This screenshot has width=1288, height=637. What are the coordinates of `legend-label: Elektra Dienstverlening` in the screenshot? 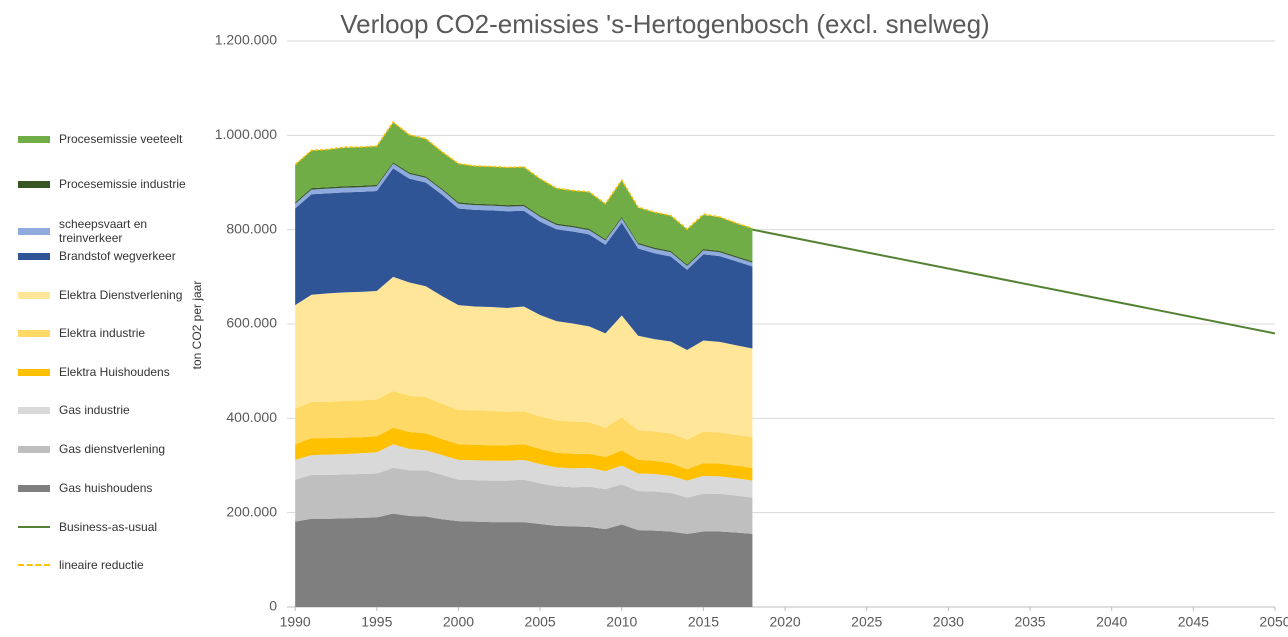 It's located at (121, 295).